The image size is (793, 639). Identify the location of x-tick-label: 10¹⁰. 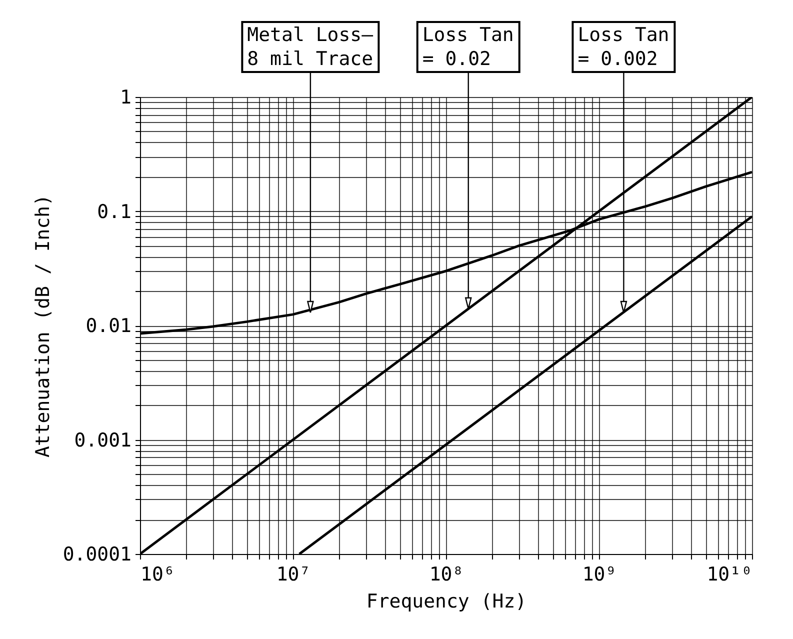
(729, 575).